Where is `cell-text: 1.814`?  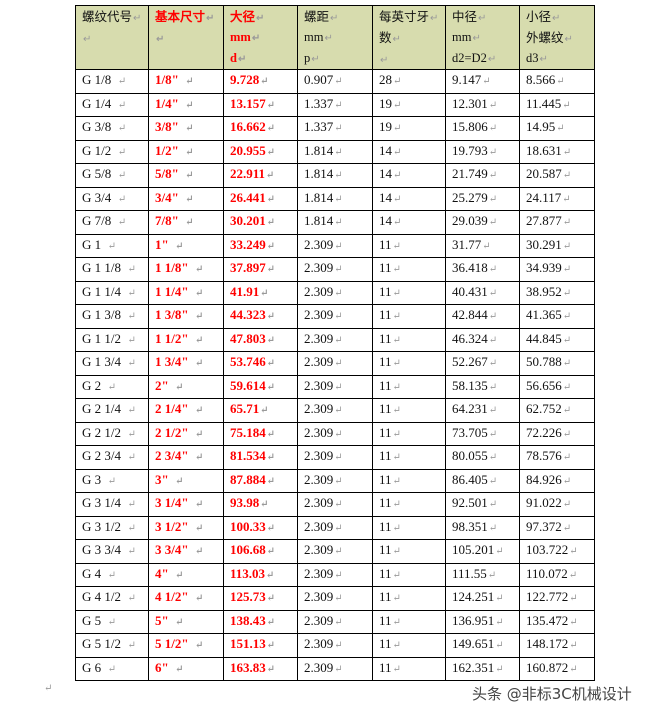
cell-text: 1.814 is located at coordinates (323, 150).